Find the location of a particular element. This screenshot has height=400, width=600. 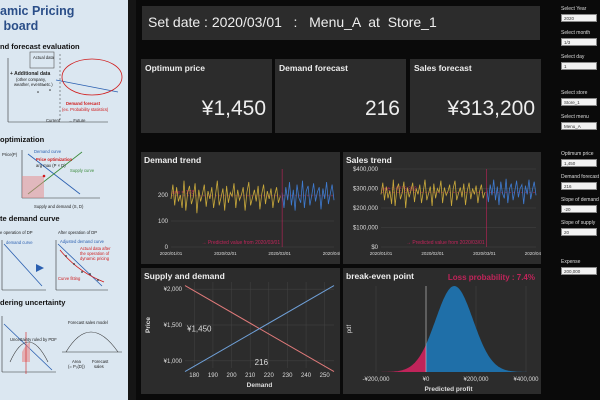

label-sec3-demand-curve: demand curve is located at coordinates (19, 242).